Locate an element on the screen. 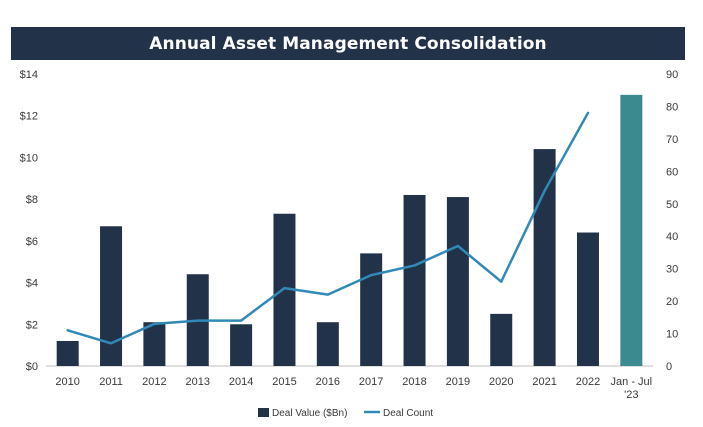 Image resolution: width=703 pixels, height=427 pixels. legend-label-deal-value: Deal Value ($Bn) is located at coordinates (309, 413).